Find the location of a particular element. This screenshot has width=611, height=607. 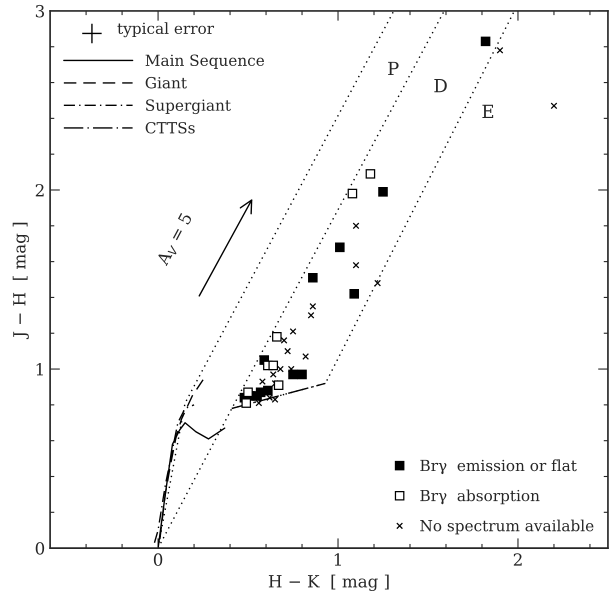

legend-label: Main Sequence is located at coordinates (205, 62).